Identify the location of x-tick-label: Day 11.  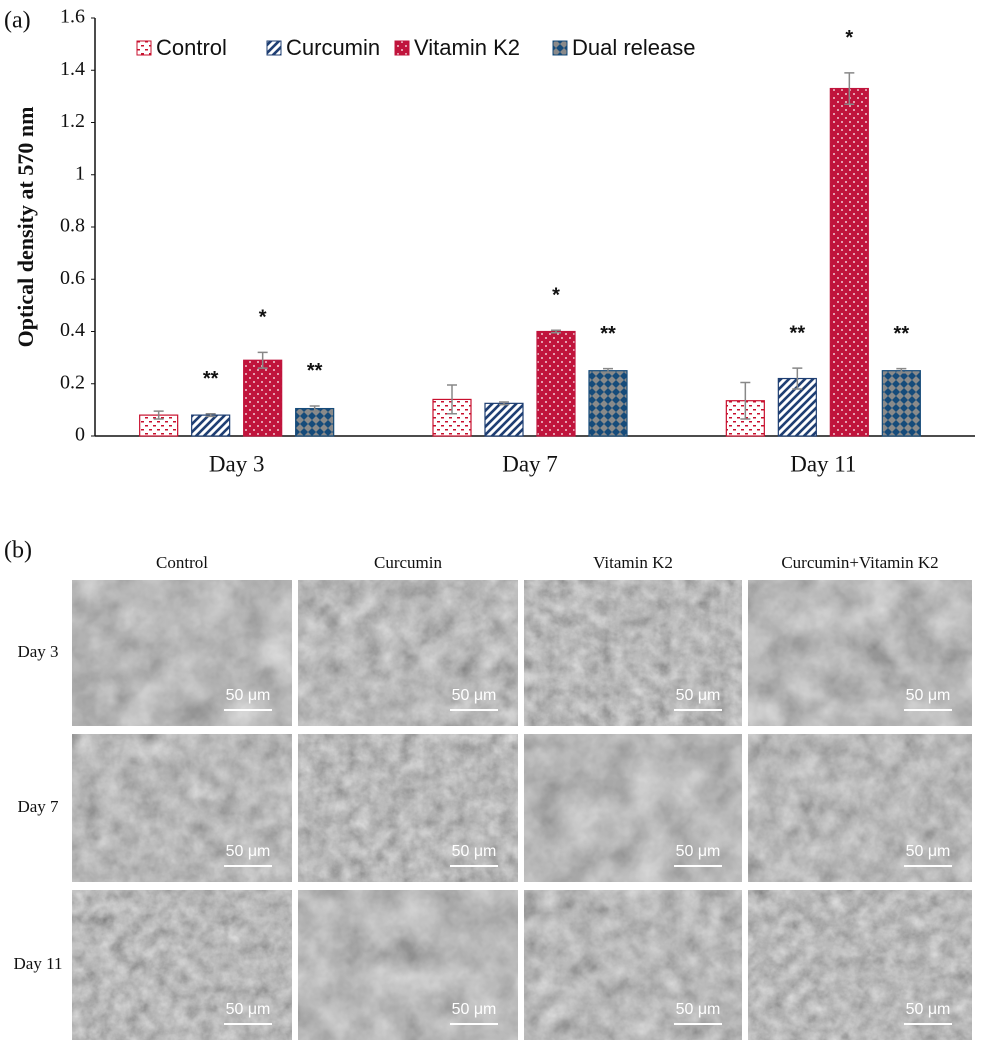
(823, 463).